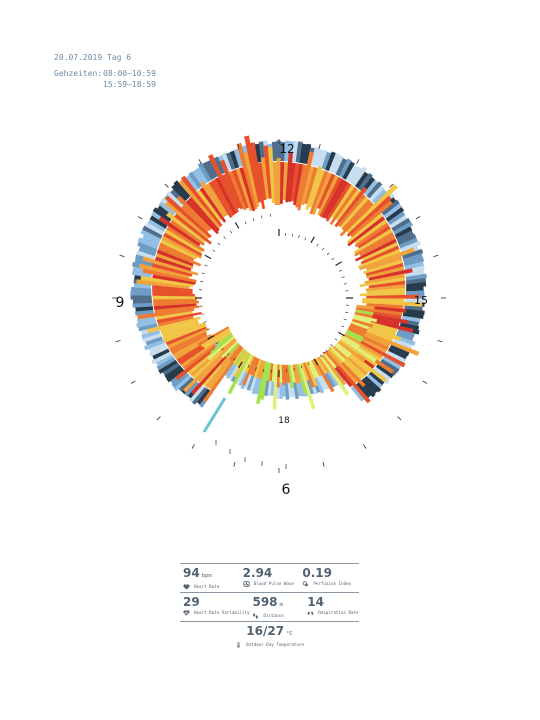 The image size is (540, 720). What do you see at coordinates (269, 636) in the screenshot?
I see `stat-outdoor-temperature: 16/27 °C Outdoor Day Temperature` at bounding box center [269, 636].